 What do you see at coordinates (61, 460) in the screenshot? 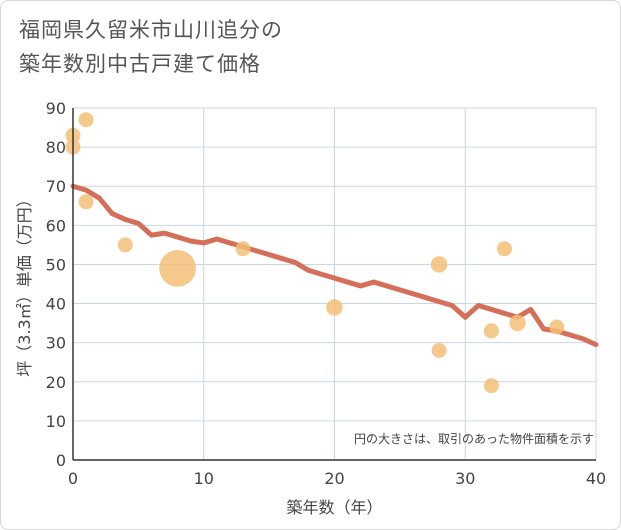
I see `y-tick-label: 0` at bounding box center [61, 460].